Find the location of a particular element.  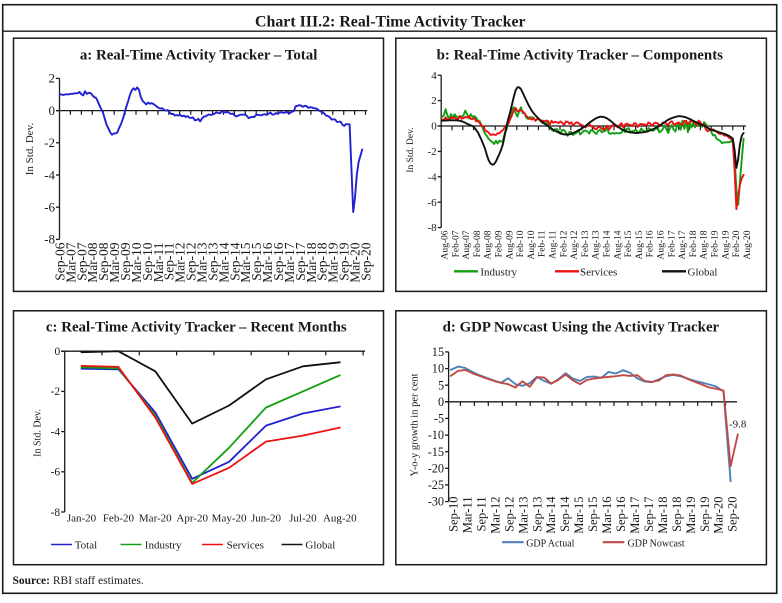

svg-text: Jan-20 is located at coordinates (82, 519).